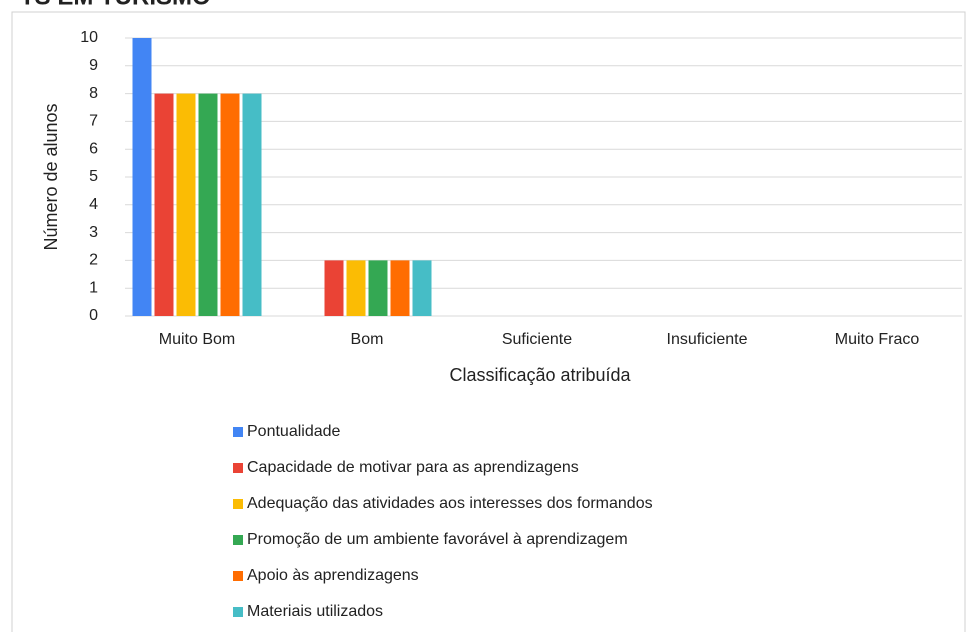 The image size is (973, 632). Describe the element at coordinates (51, 176) in the screenshot. I see `y-axis-title: Número de alunos` at that location.